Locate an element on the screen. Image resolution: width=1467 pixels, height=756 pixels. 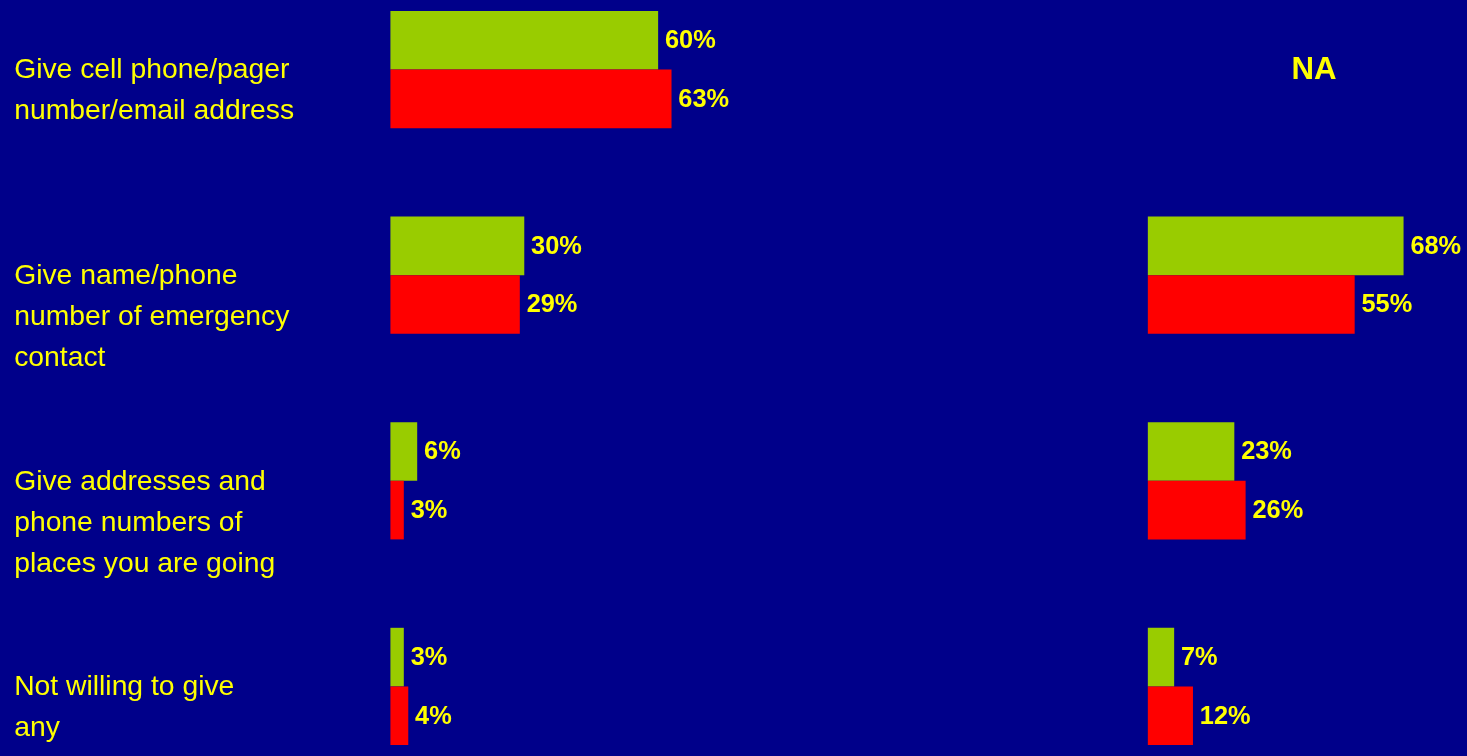
y-tick-label: Give cell phone/pager number/email address is located at coordinates (154, 89).